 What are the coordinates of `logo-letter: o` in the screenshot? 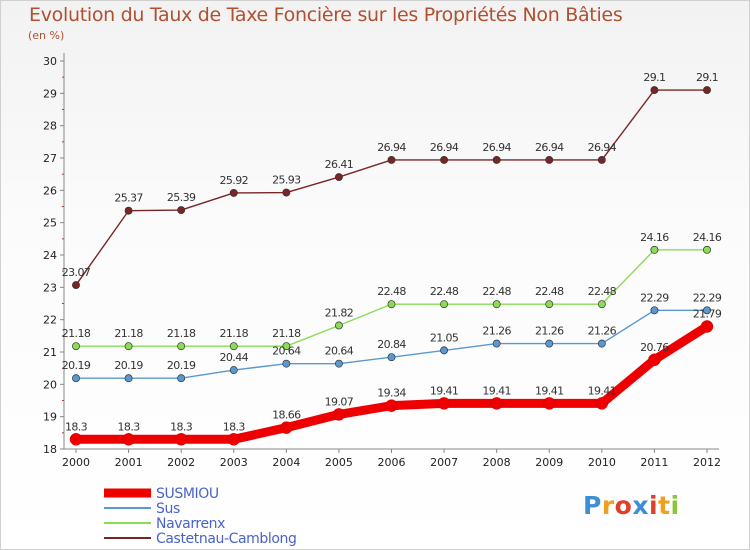 It's located at (623, 505).